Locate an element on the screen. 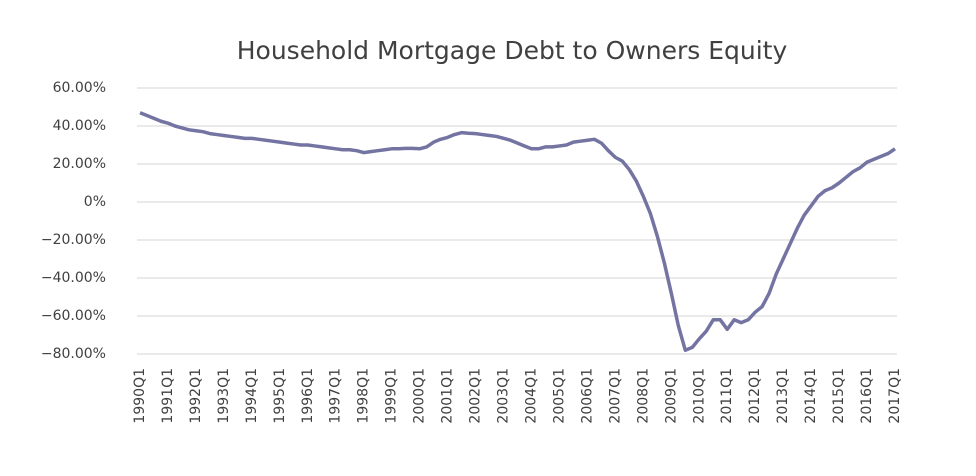 This screenshot has width=976, height=476. x-tick-label: 1994Q1 is located at coordinates (252, 396).